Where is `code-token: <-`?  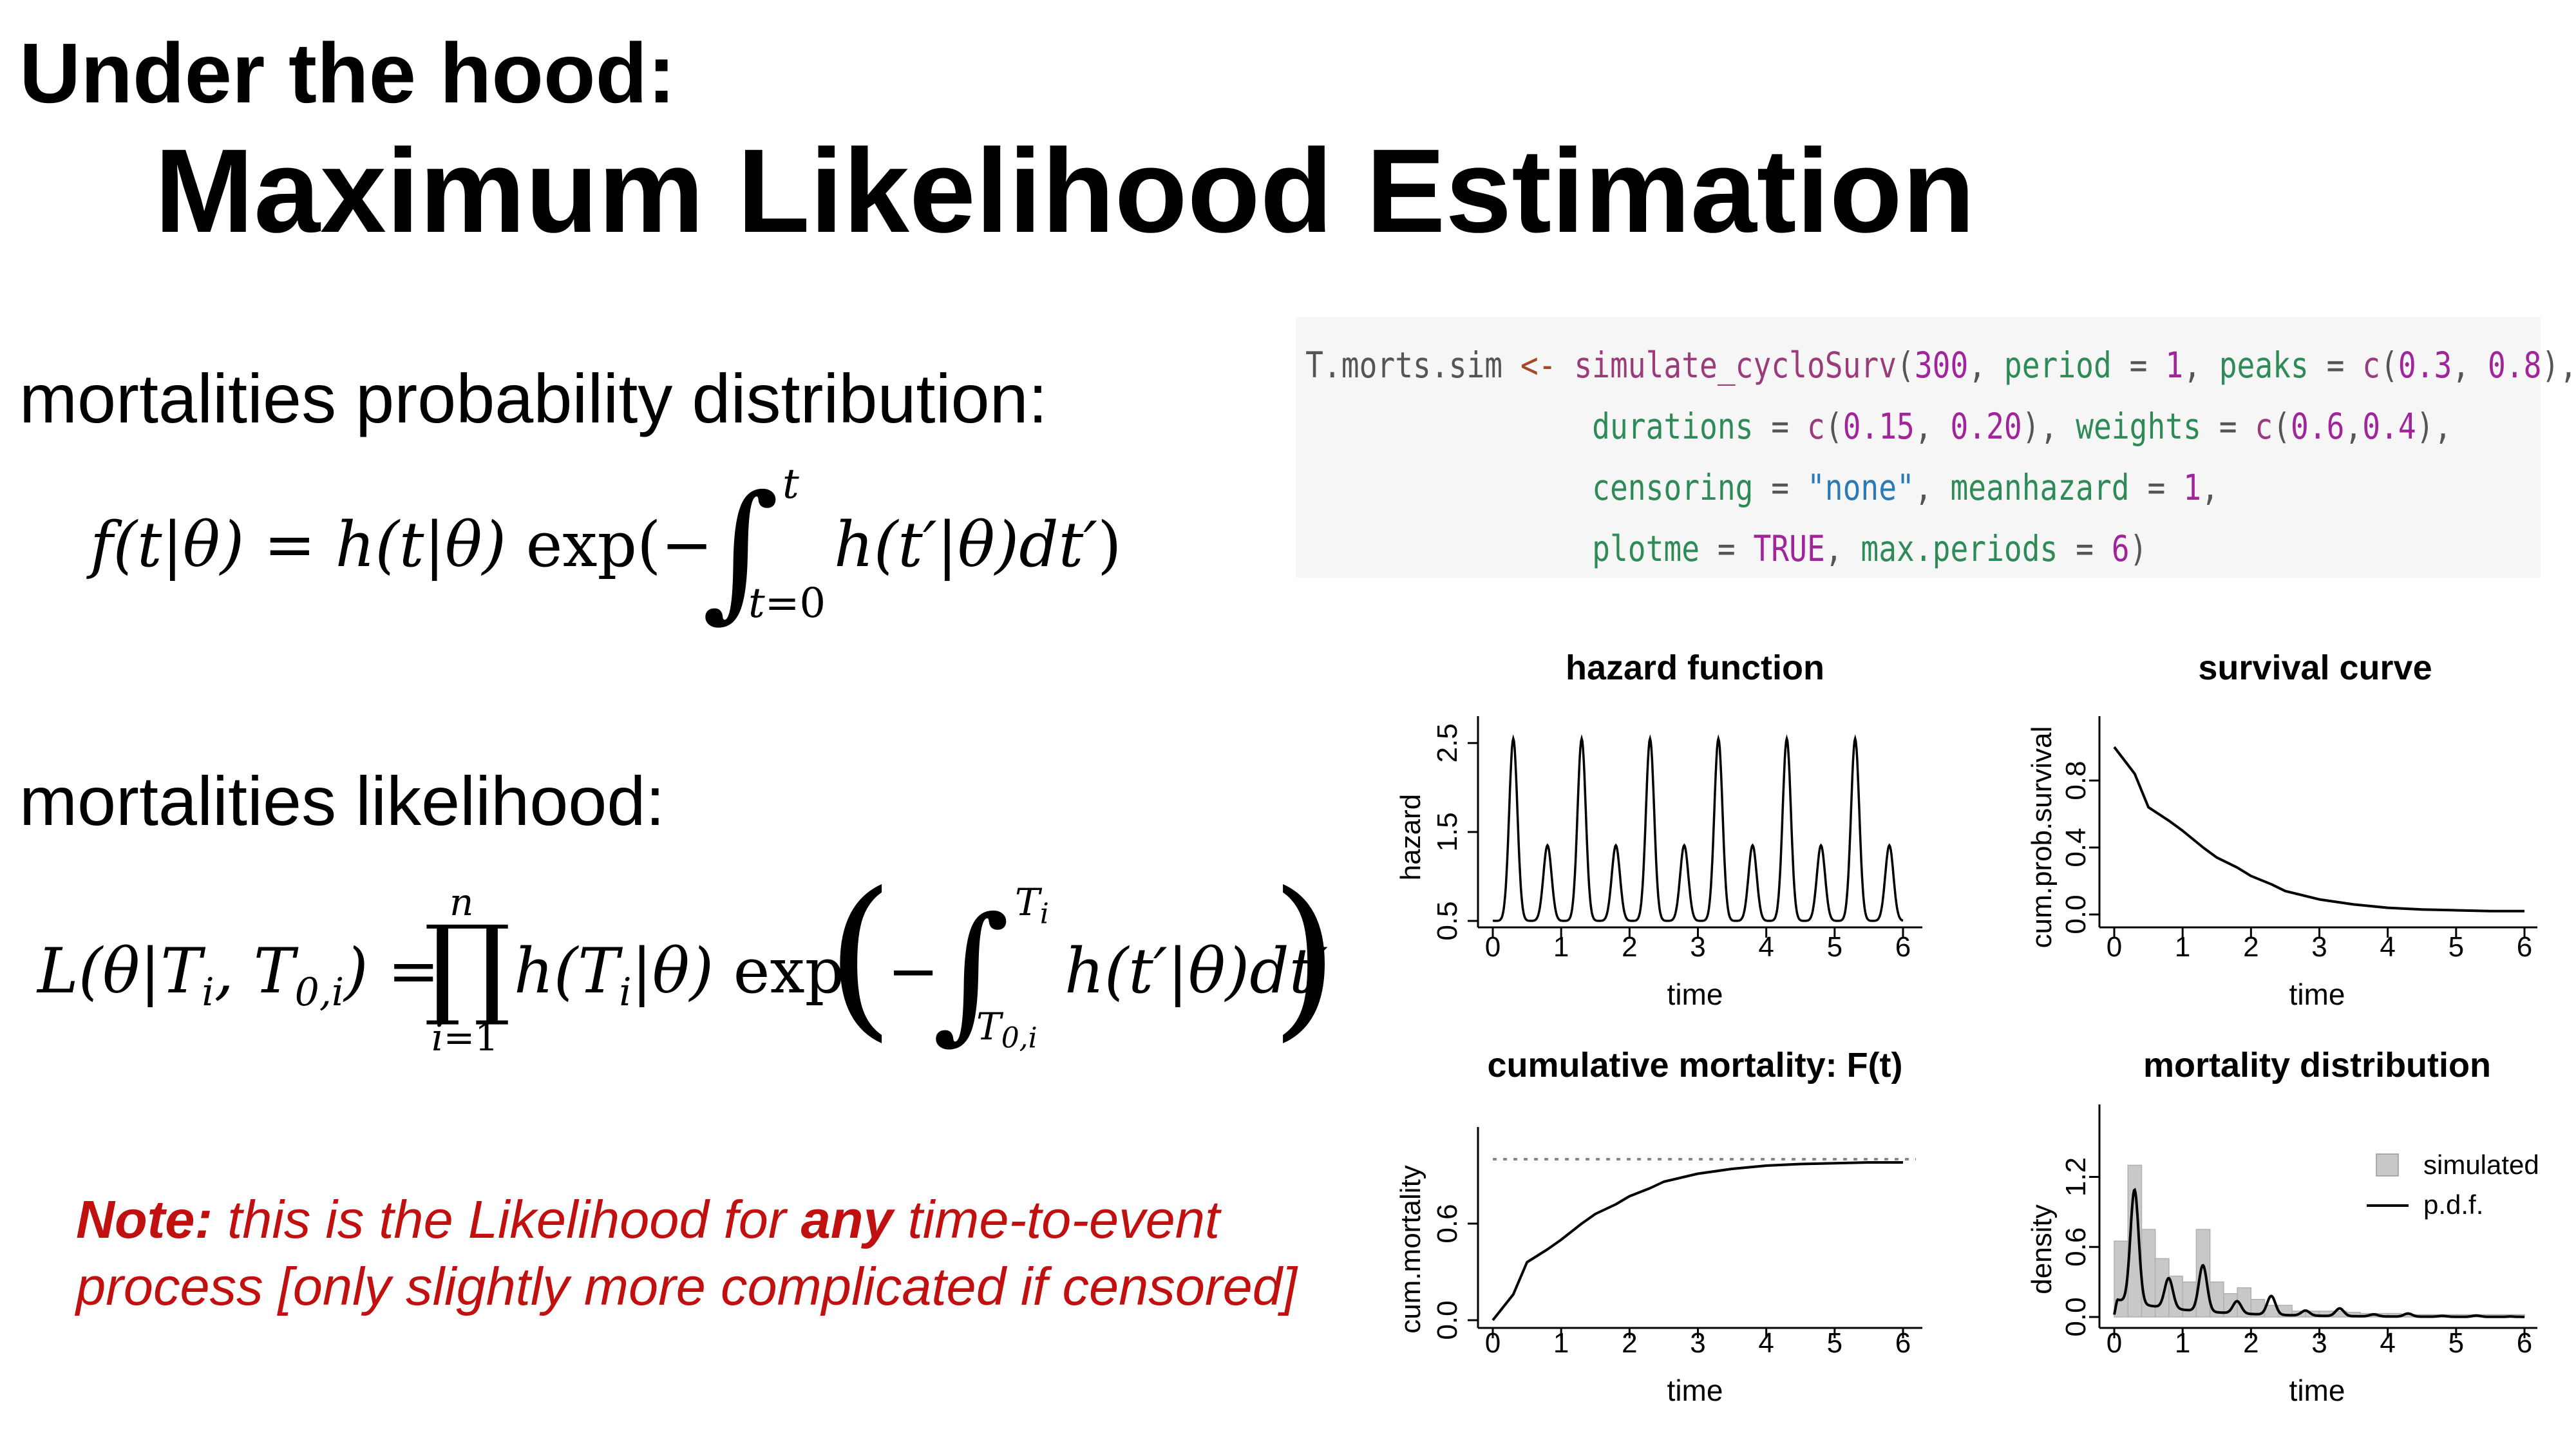
code-token: <- is located at coordinates (1547, 366).